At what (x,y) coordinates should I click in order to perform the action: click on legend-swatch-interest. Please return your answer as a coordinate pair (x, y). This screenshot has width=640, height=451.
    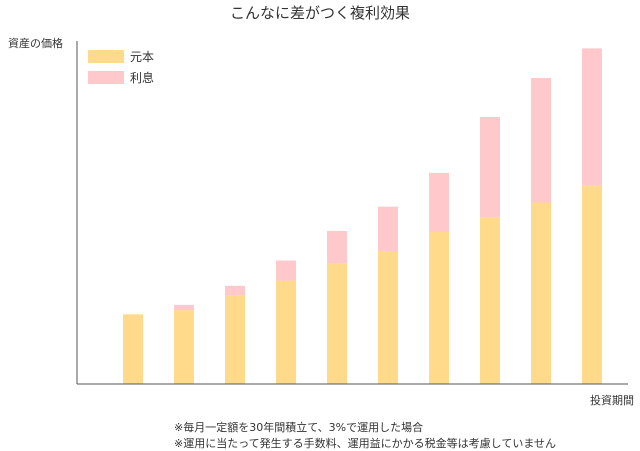
    Looking at the image, I should click on (106, 77).